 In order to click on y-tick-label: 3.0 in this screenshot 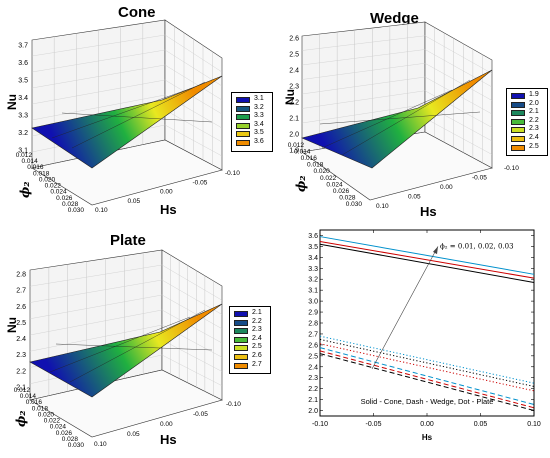, I will do `click(313, 302)`.